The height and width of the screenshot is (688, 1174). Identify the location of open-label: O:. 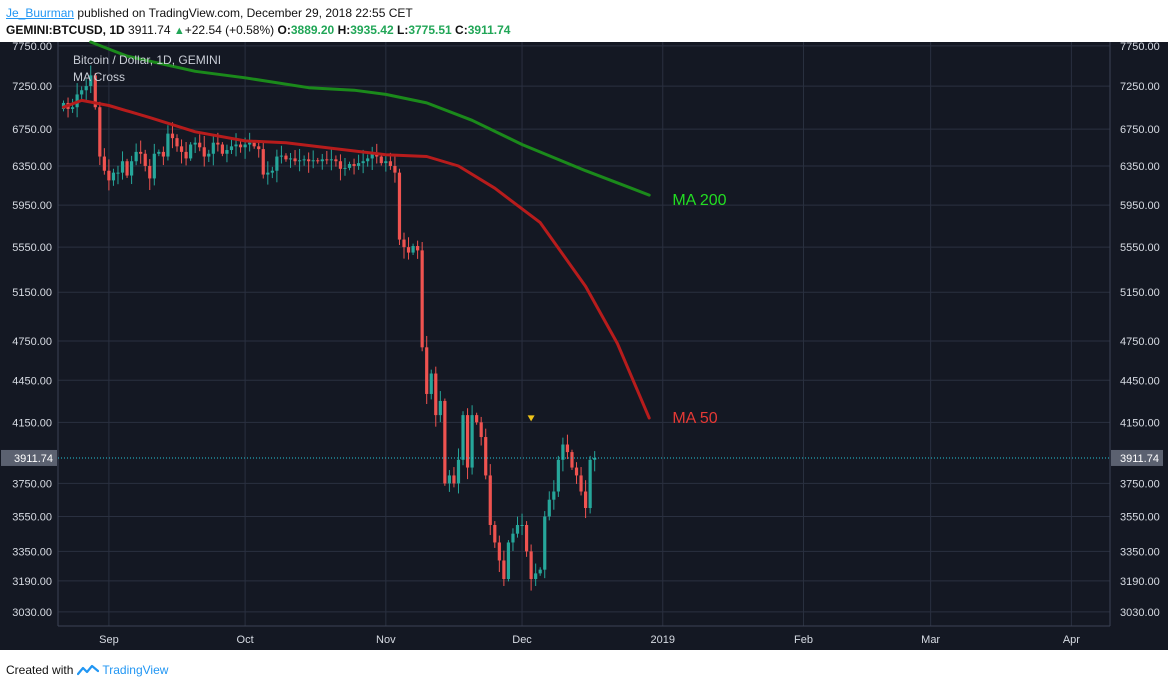
(284, 30).